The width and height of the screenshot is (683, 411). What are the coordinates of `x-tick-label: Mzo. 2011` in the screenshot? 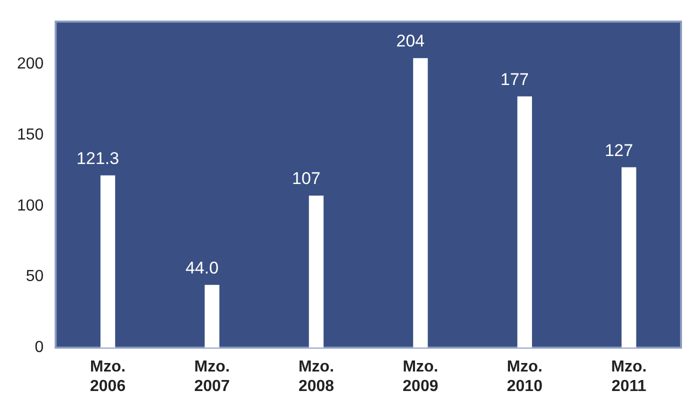 It's located at (629, 376).